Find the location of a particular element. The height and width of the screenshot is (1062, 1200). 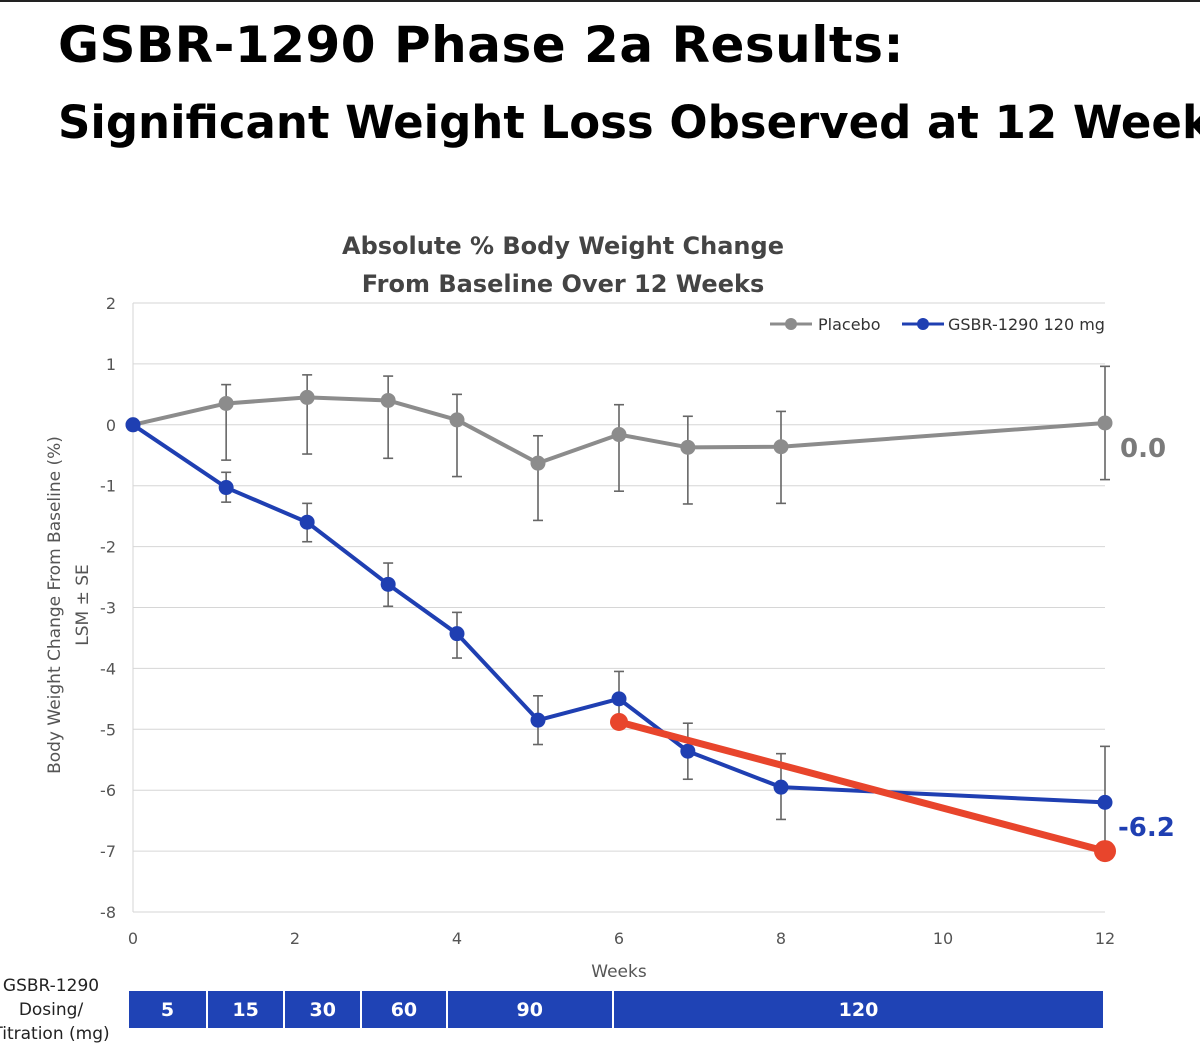

y-tick-label: 2 is located at coordinates (111, 303).